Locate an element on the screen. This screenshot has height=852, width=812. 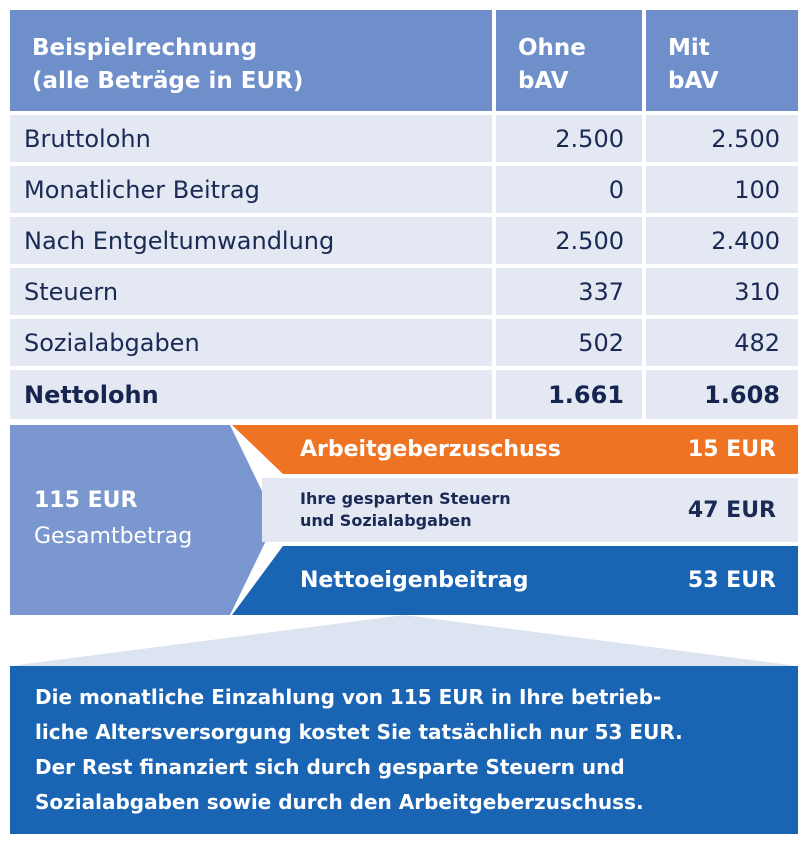
header-with-line2: bAV is located at coordinates (693, 81).